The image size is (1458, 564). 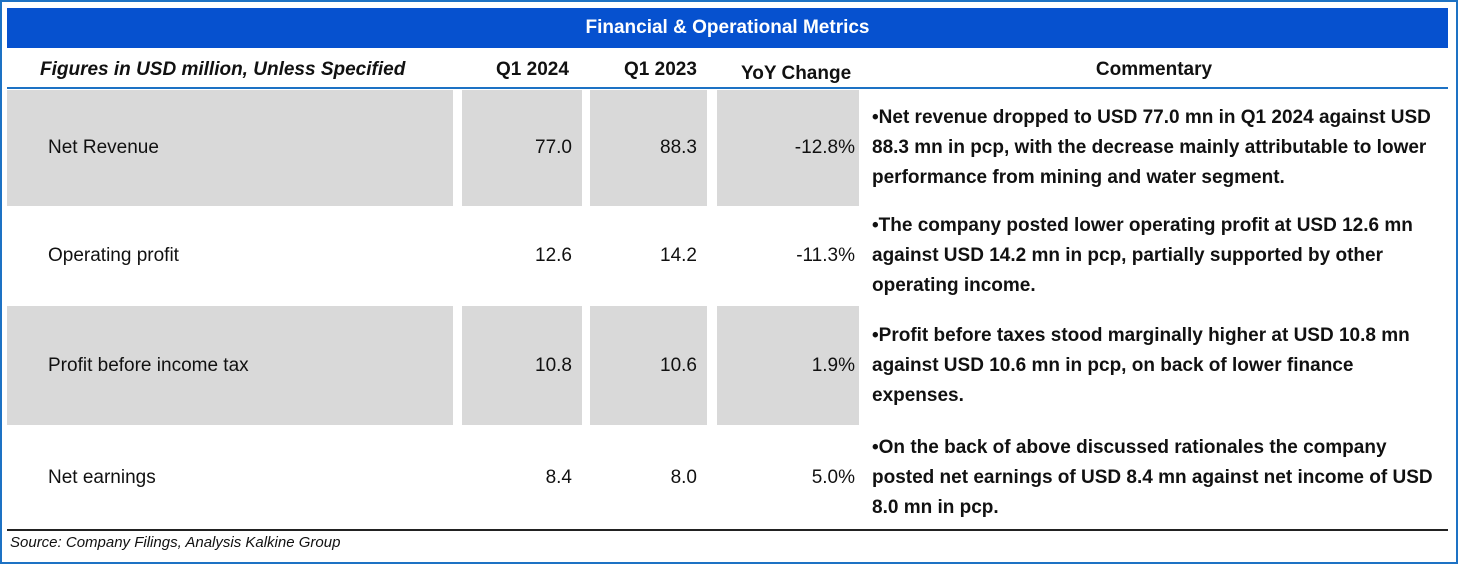 What do you see at coordinates (1154, 69) in the screenshot?
I see `header-commentary: Commentary` at bounding box center [1154, 69].